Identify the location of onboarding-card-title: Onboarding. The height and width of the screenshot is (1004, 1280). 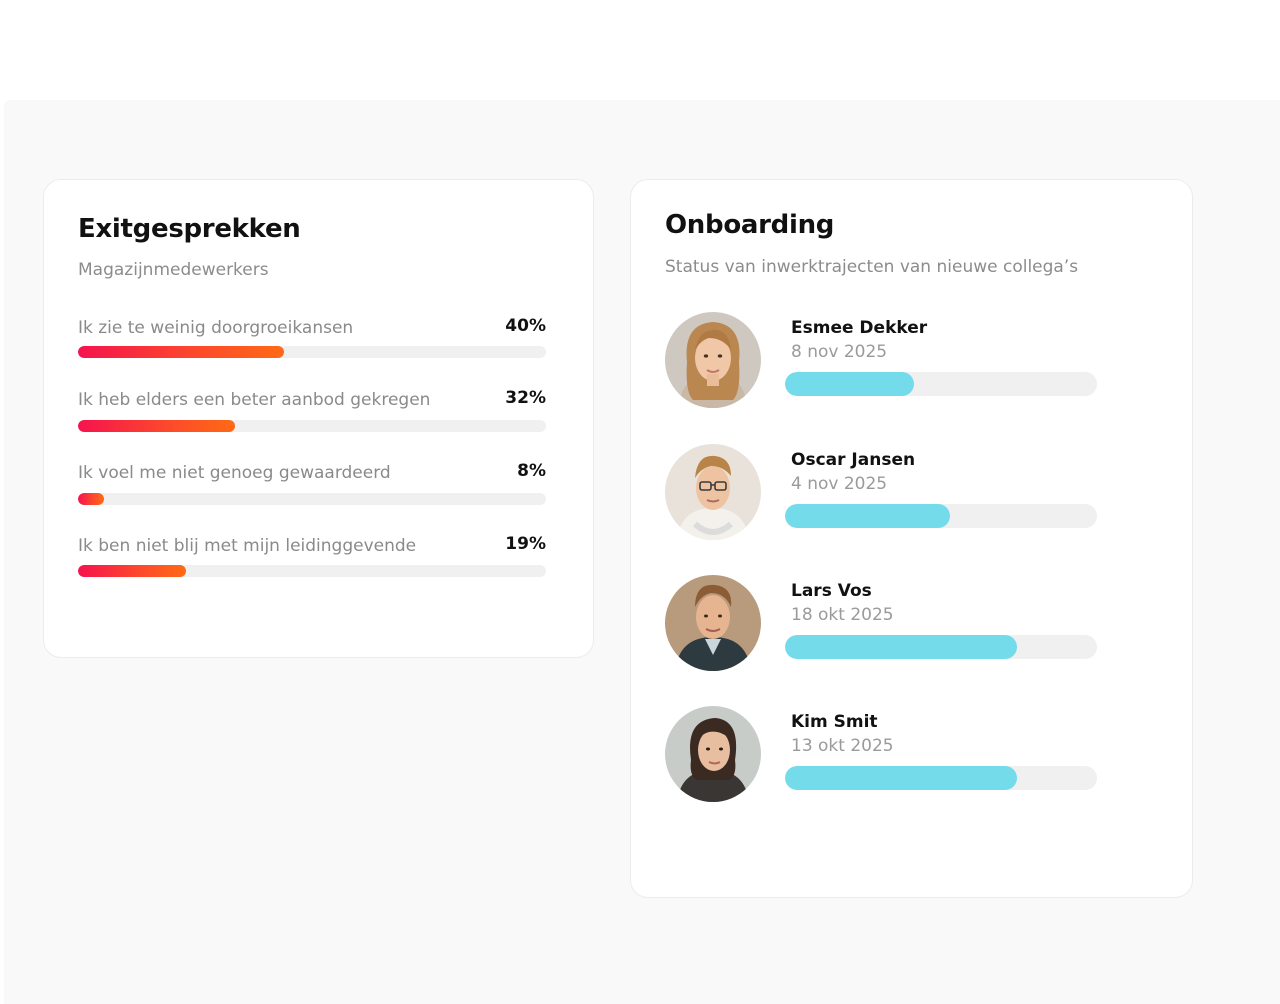
(750, 225).